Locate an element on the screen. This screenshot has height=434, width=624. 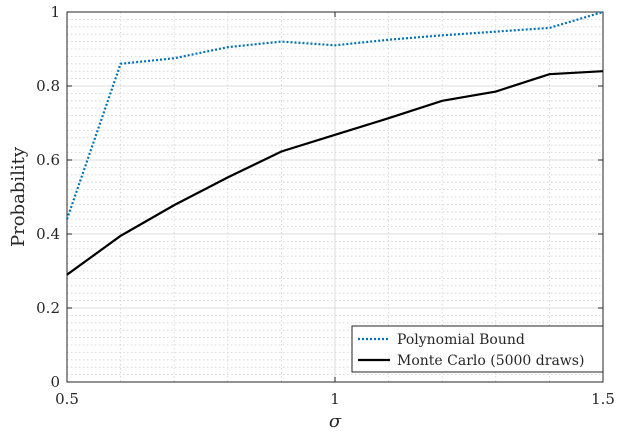
y-tick-label: 1 is located at coordinates (55, 12).